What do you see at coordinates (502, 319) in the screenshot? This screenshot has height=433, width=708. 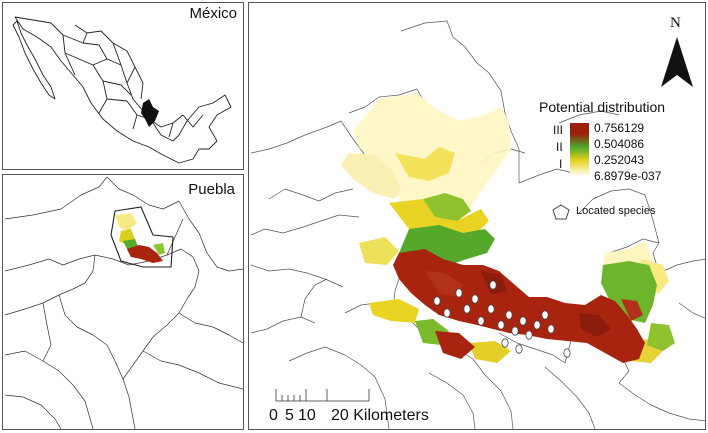 I see `located-species-markers` at bounding box center [502, 319].